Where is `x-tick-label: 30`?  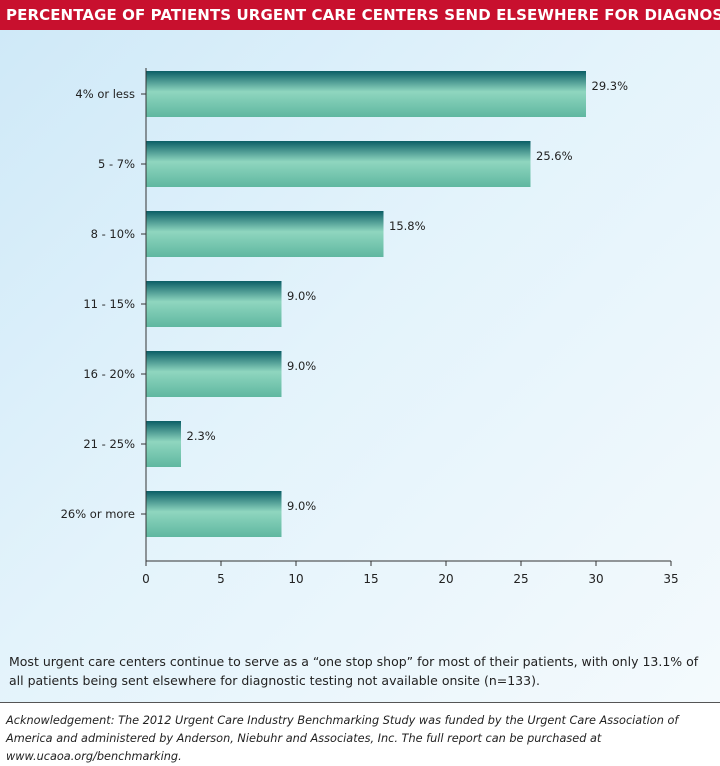 x-tick-label: 30 is located at coordinates (595, 579).